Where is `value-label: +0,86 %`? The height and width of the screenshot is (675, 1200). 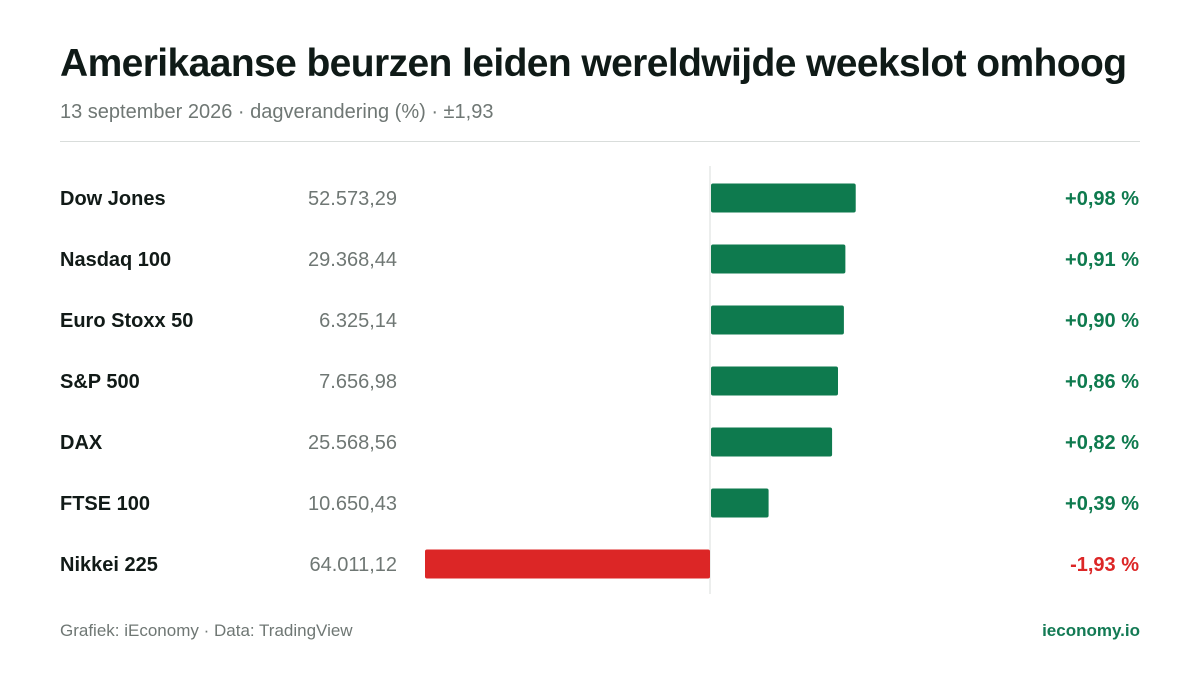 value-label: +0,86 % is located at coordinates (1102, 382).